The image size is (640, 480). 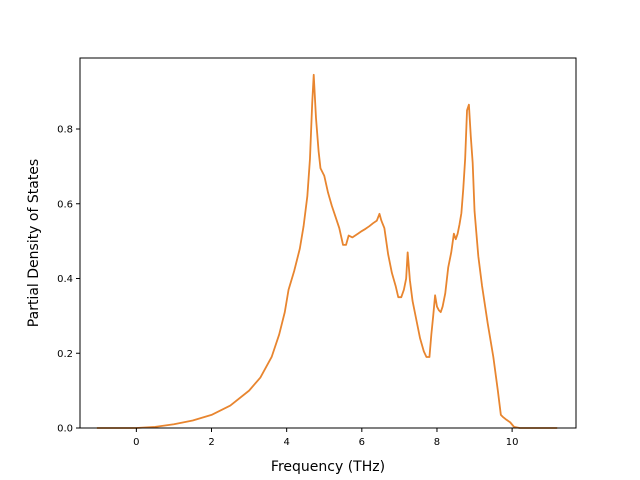 What do you see at coordinates (211, 442) in the screenshot?
I see `x-tick-label: 2` at bounding box center [211, 442].